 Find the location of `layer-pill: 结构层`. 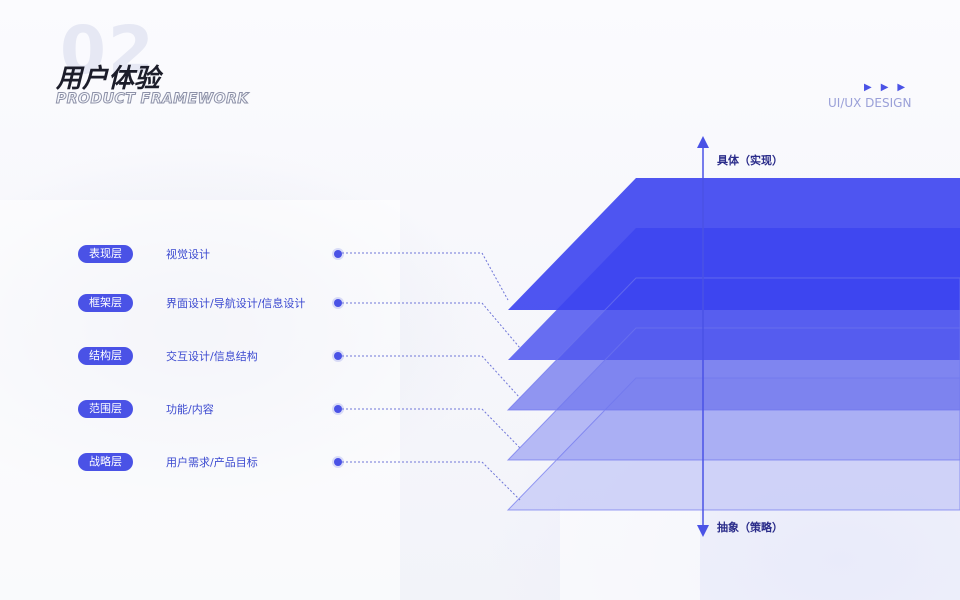

layer-pill: 结构层 is located at coordinates (105, 356).